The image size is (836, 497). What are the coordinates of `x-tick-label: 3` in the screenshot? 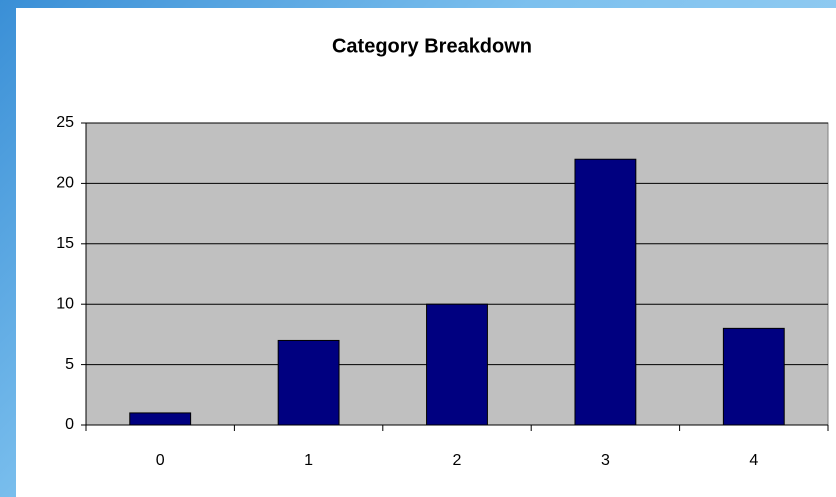 It's located at (605, 460).